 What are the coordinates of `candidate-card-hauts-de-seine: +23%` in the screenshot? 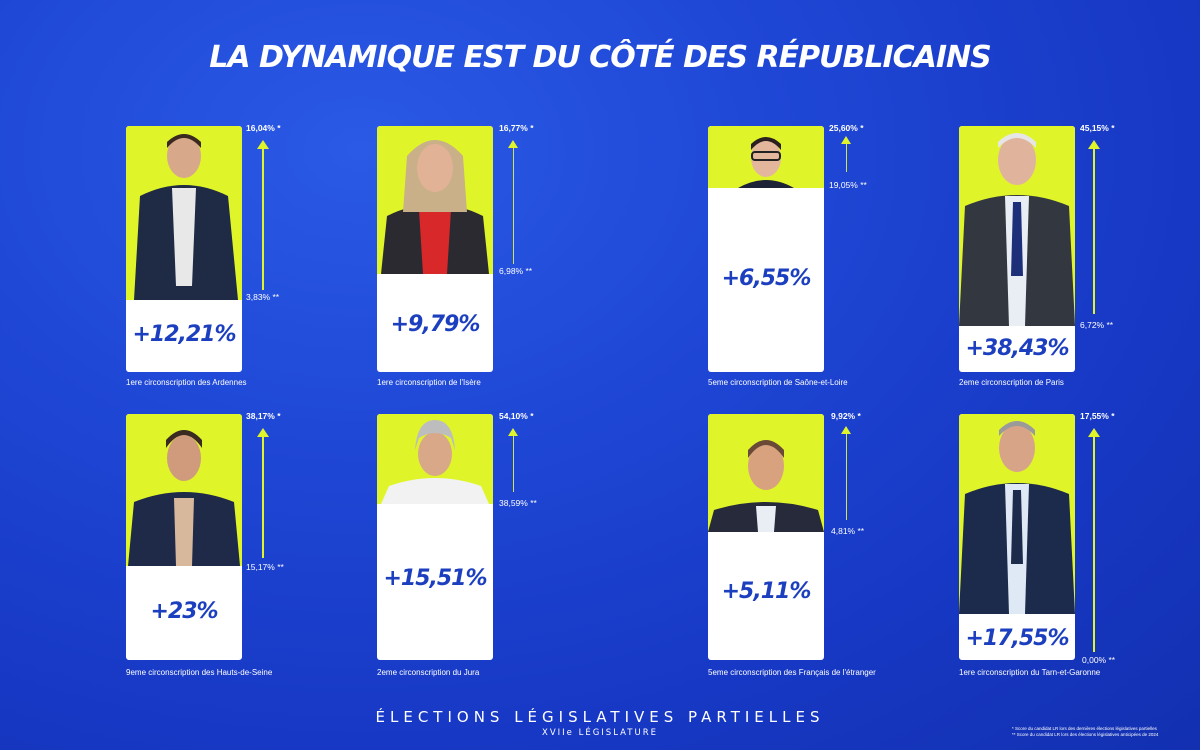 It's located at (184, 537).